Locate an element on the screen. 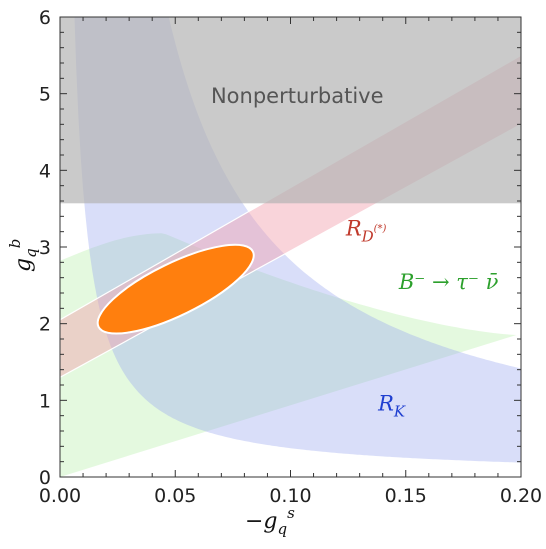 Image resolution: width=546 pixels, height=549 pixels. btaunu-label: B⁻ → τ⁻ ν̄ is located at coordinates (448, 282).